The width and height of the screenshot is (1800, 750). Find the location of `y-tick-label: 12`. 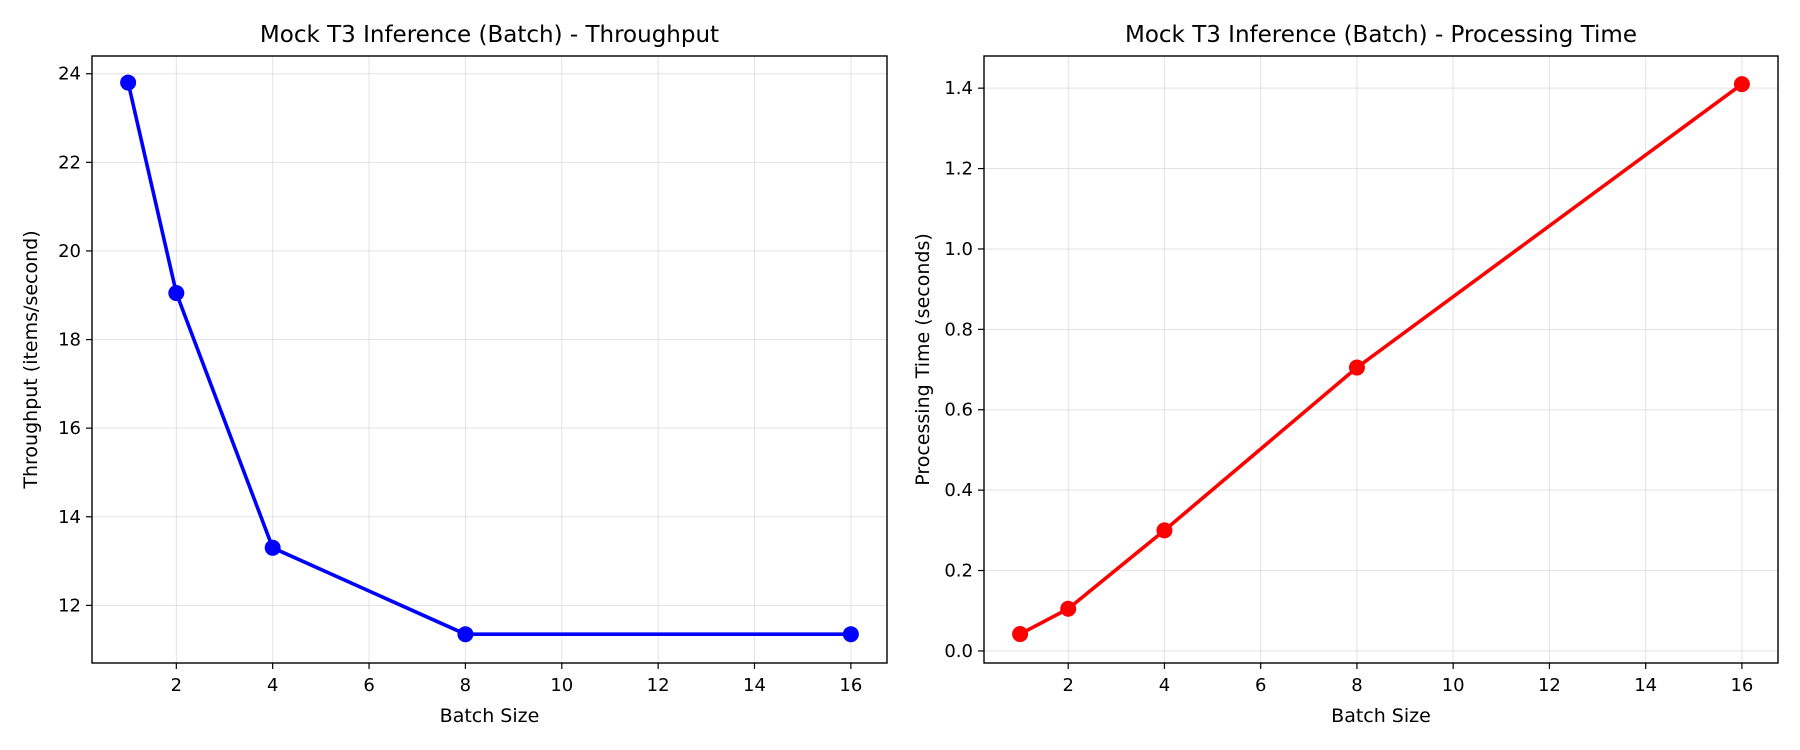

y-tick-label: 12 is located at coordinates (69, 605).